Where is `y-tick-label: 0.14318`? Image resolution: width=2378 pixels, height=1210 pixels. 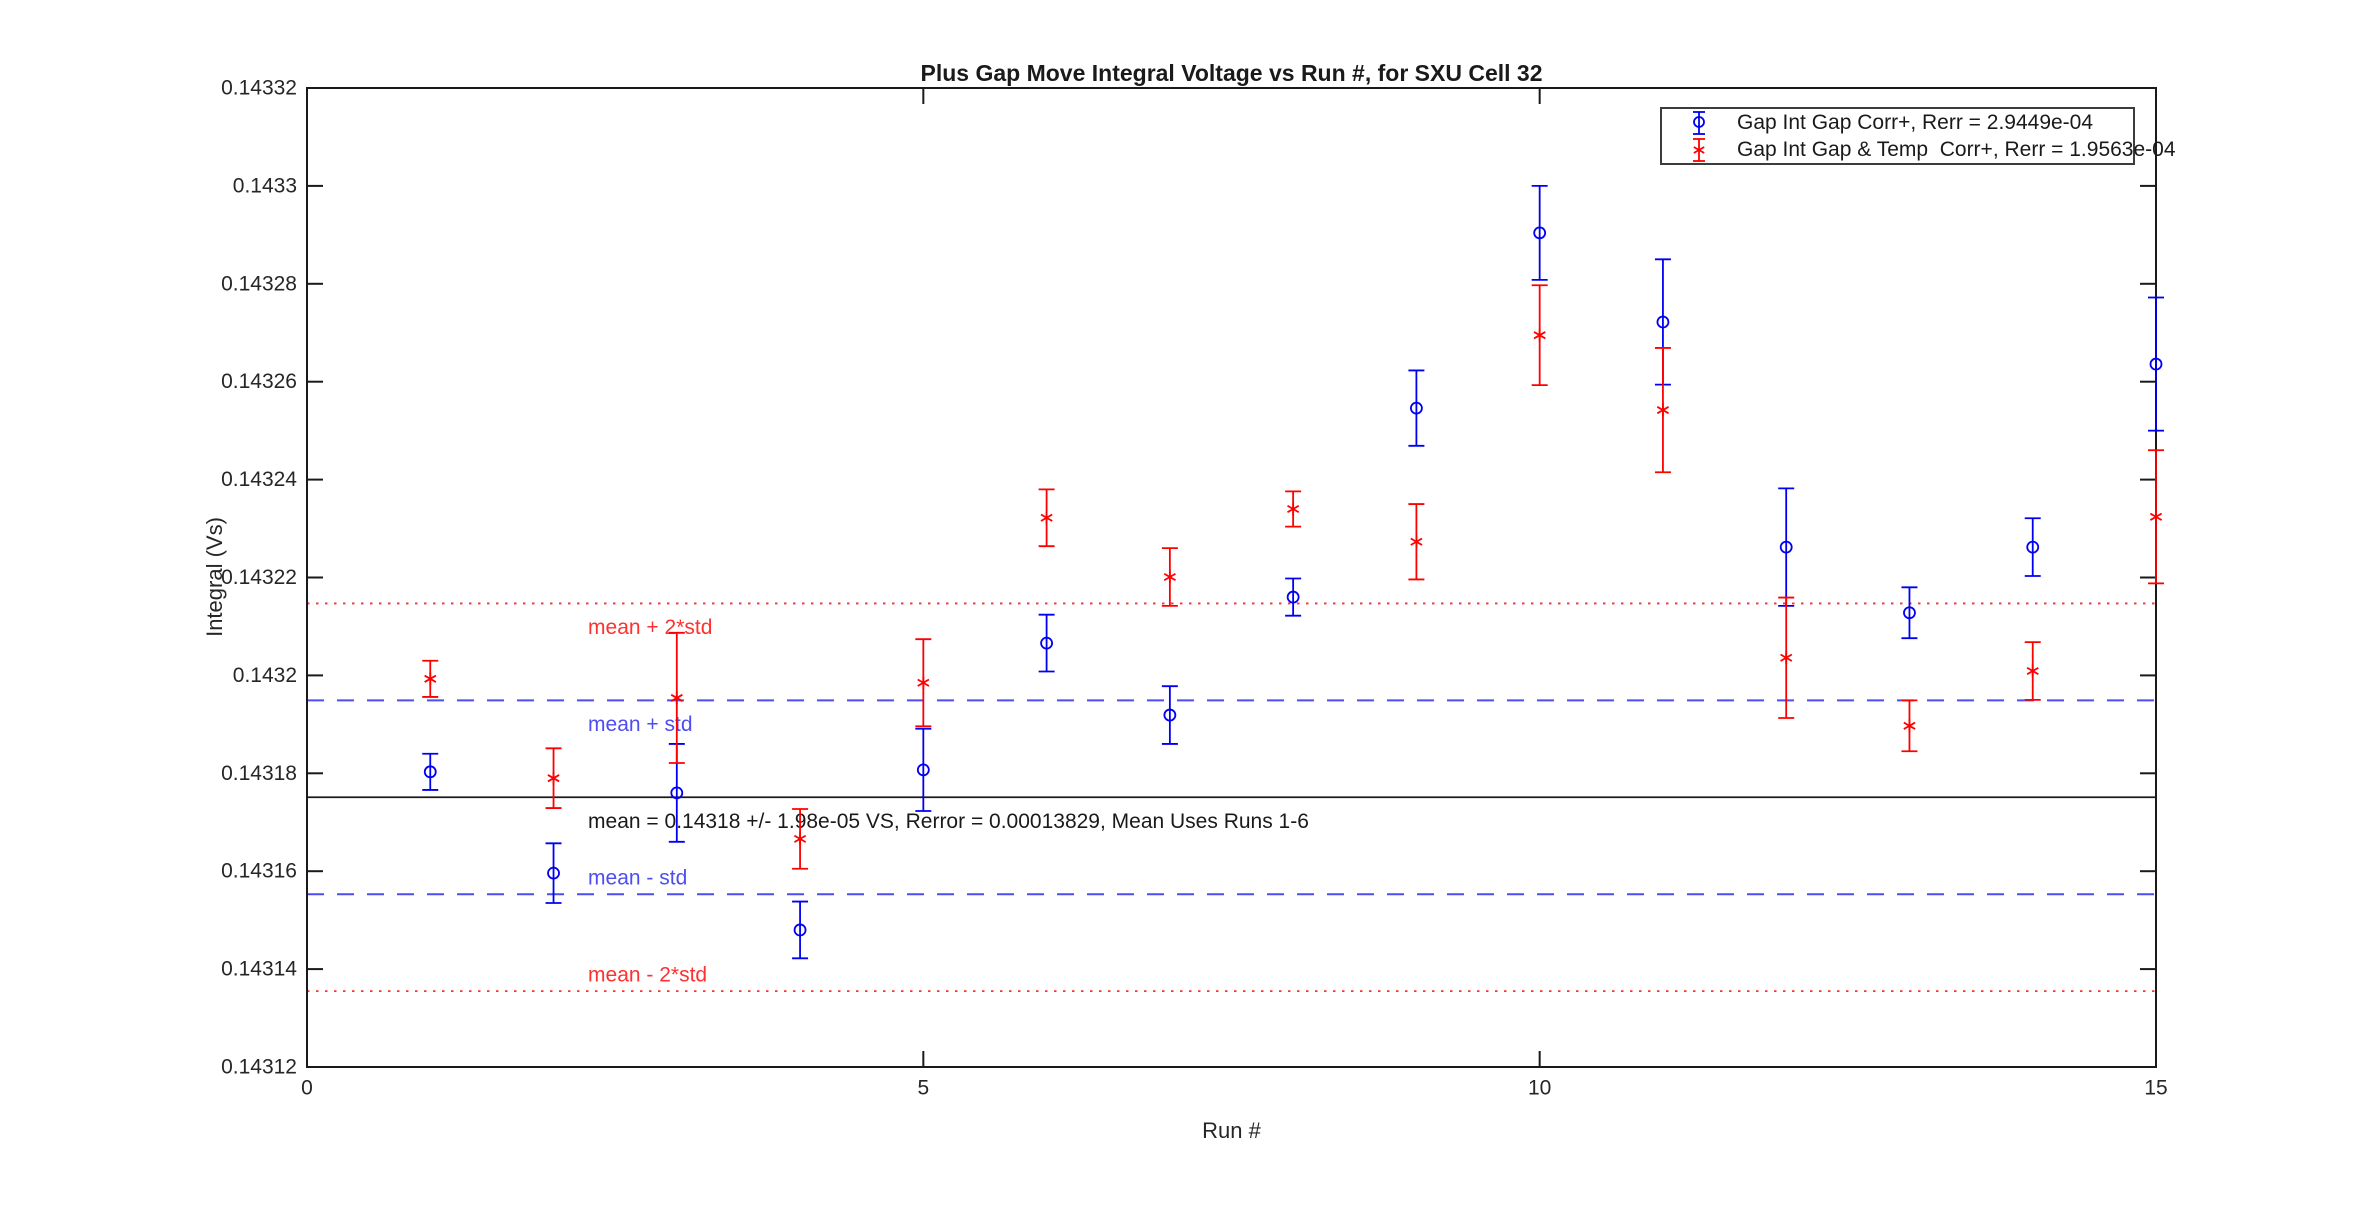 y-tick-label: 0.14318 is located at coordinates (259, 773).